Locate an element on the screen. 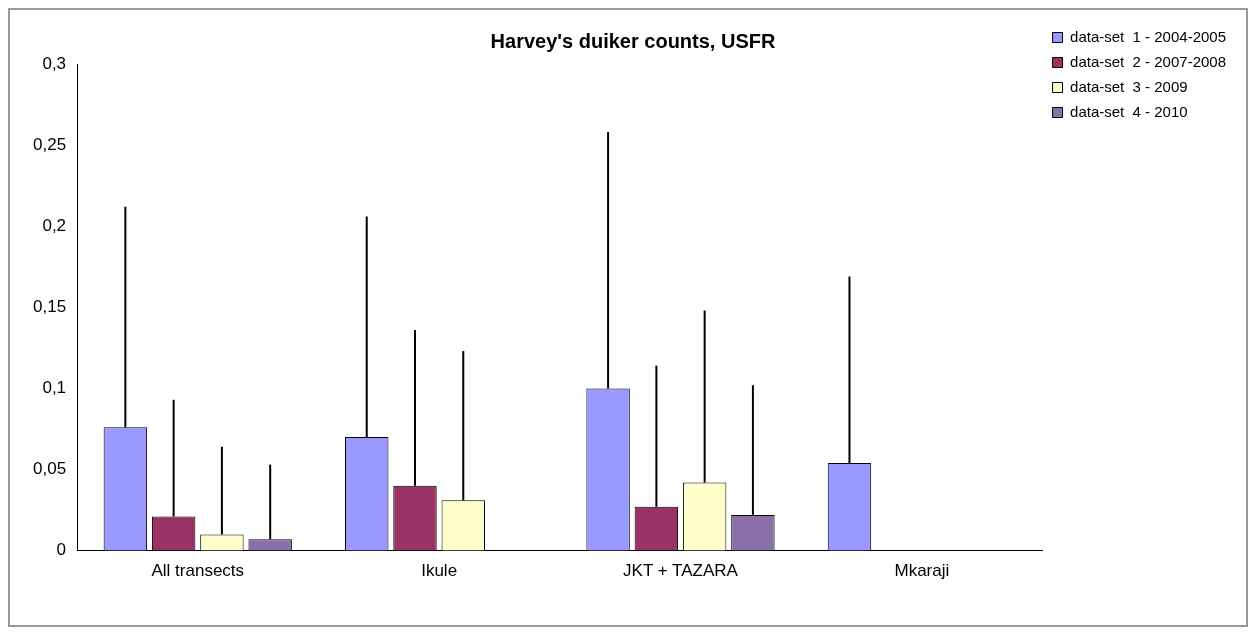 This screenshot has width=1260, height=639. legend-label: data-set 3 - 2009 is located at coordinates (1129, 86).